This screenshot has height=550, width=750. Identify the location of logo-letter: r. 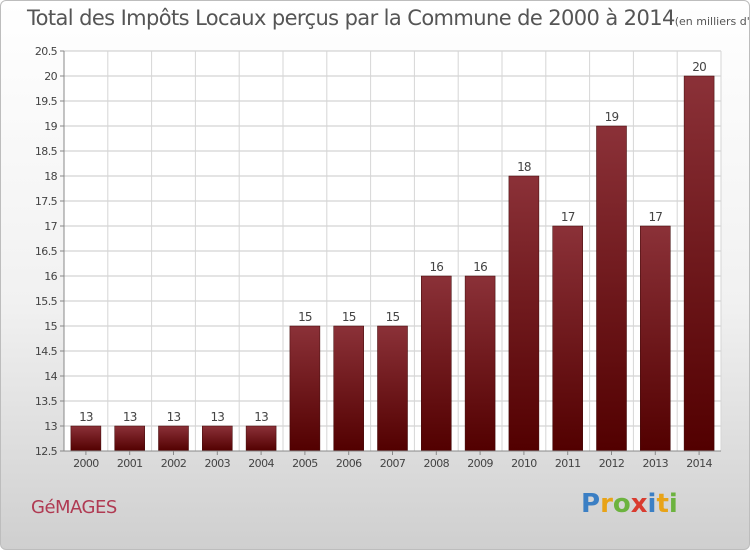
(606, 504).